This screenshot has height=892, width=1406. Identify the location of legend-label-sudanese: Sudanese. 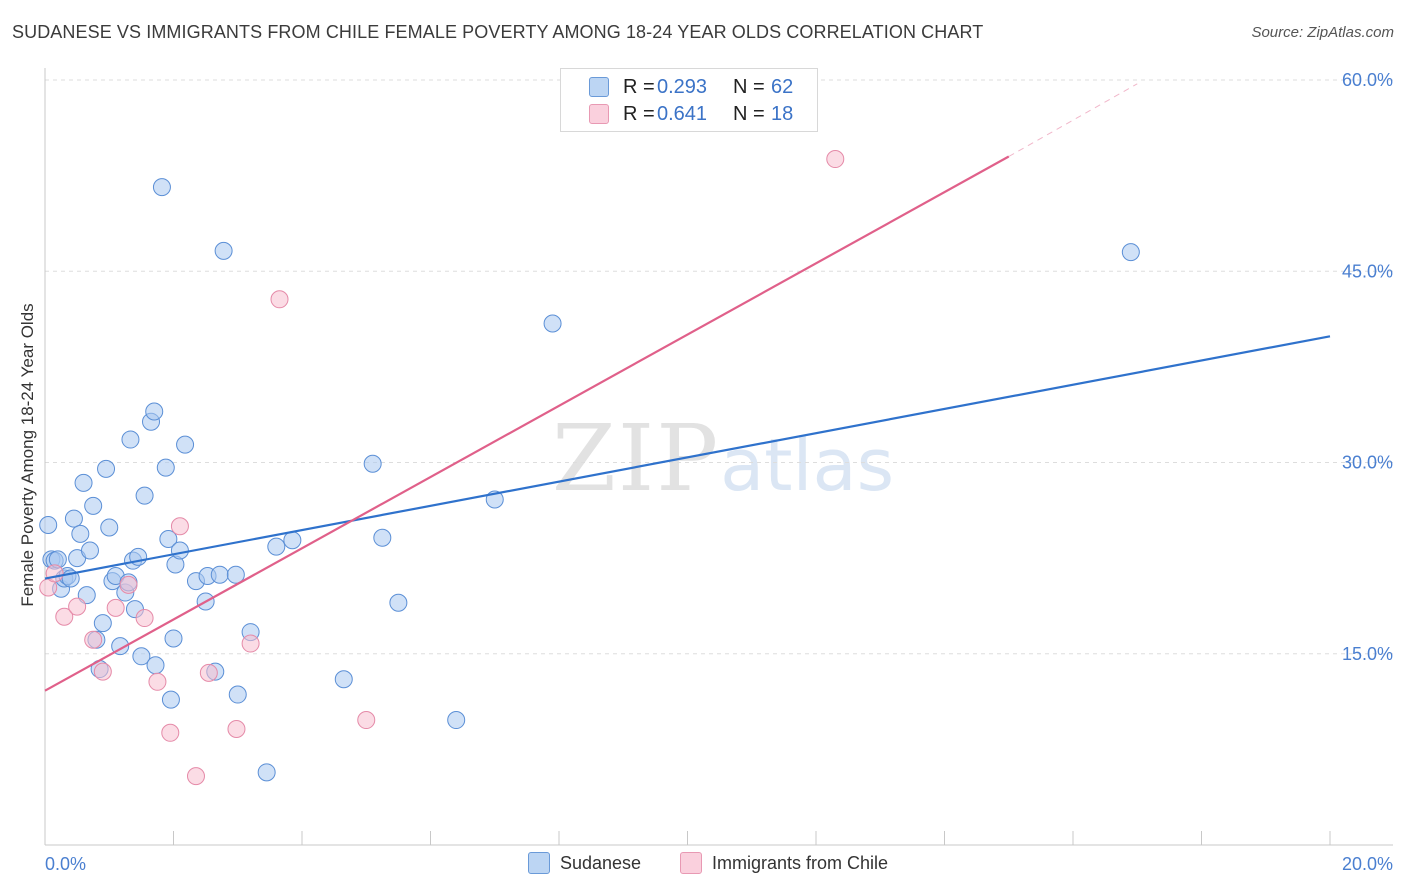
(601, 862).